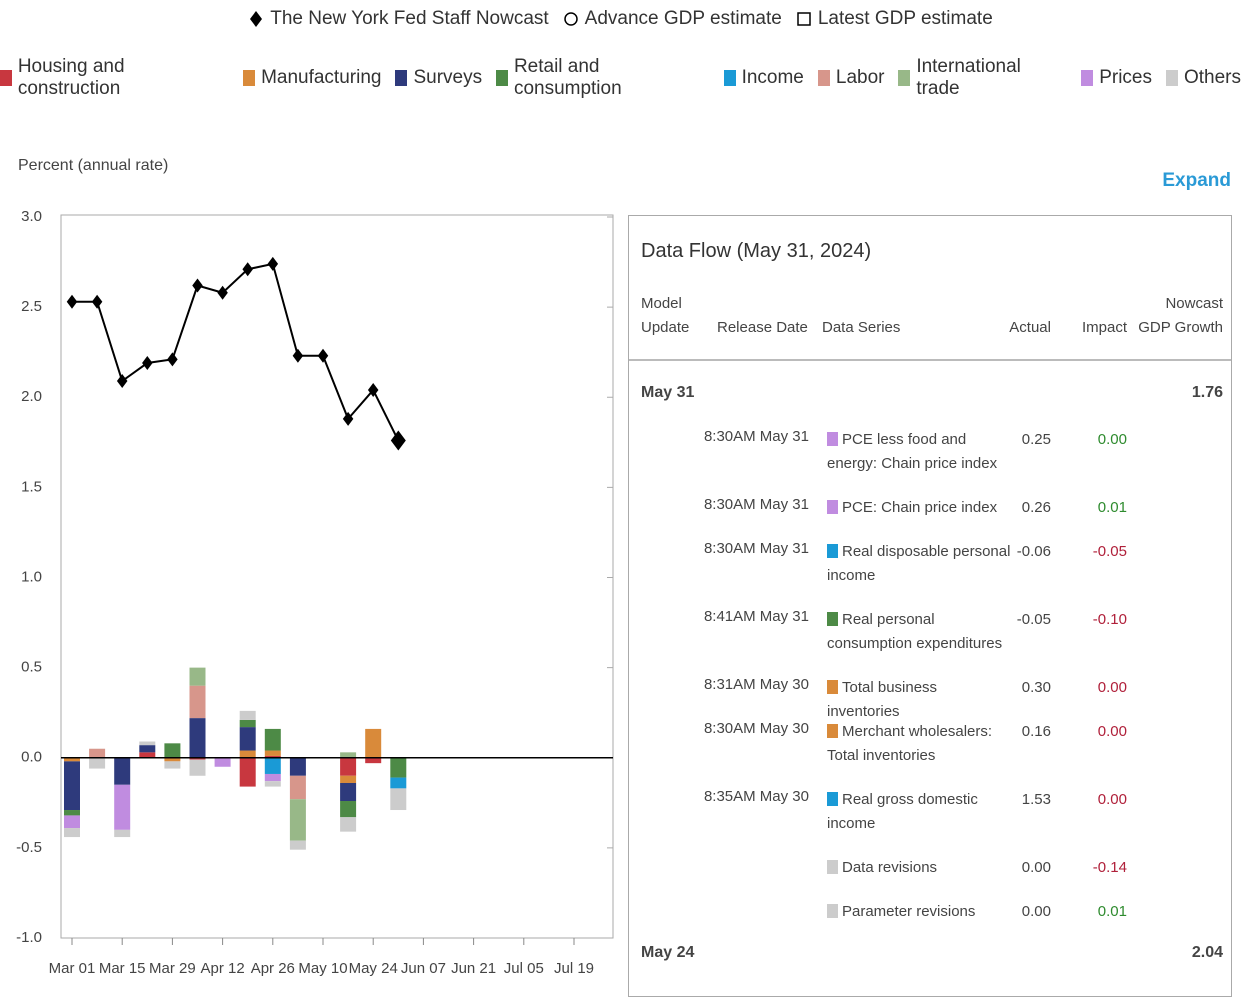  I want to click on header-rule, so click(930, 360).